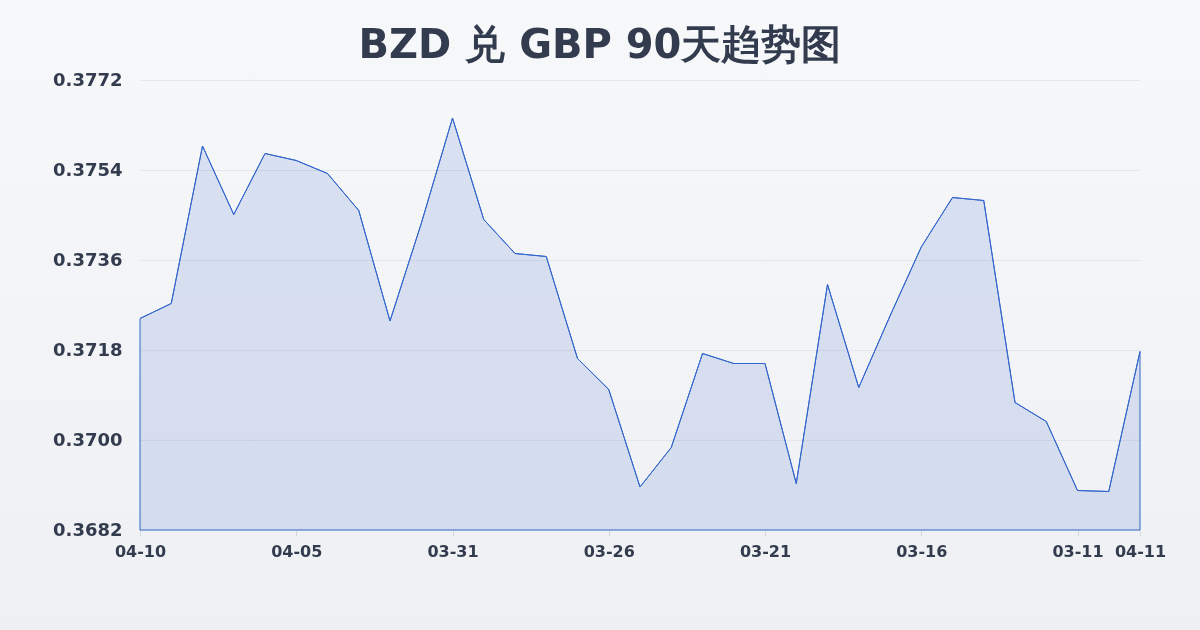 Image resolution: width=1200 pixels, height=630 pixels. Describe the element at coordinates (297, 551) in the screenshot. I see `x-tick-label: 04-05` at that location.